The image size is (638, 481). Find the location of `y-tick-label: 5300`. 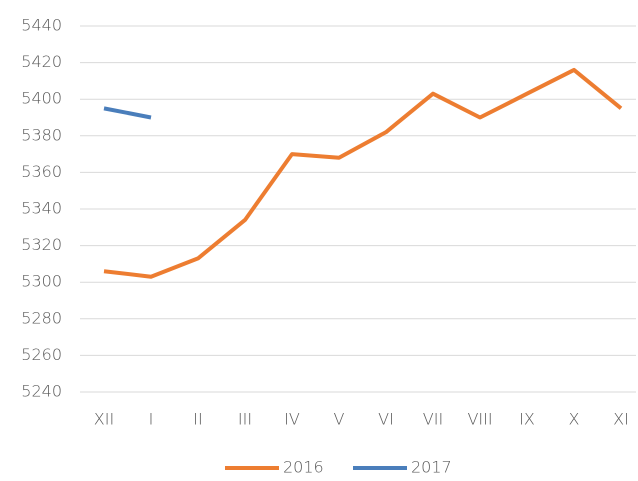

y-tick-label: 5300 is located at coordinates (41, 281).